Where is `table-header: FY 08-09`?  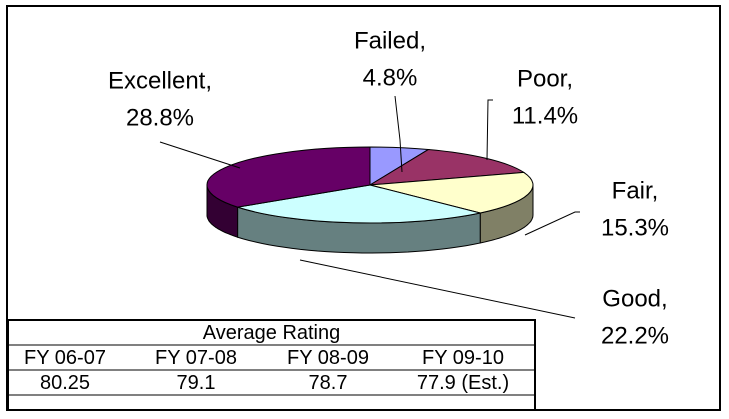 table-header: FY 08-09 is located at coordinates (328, 358).